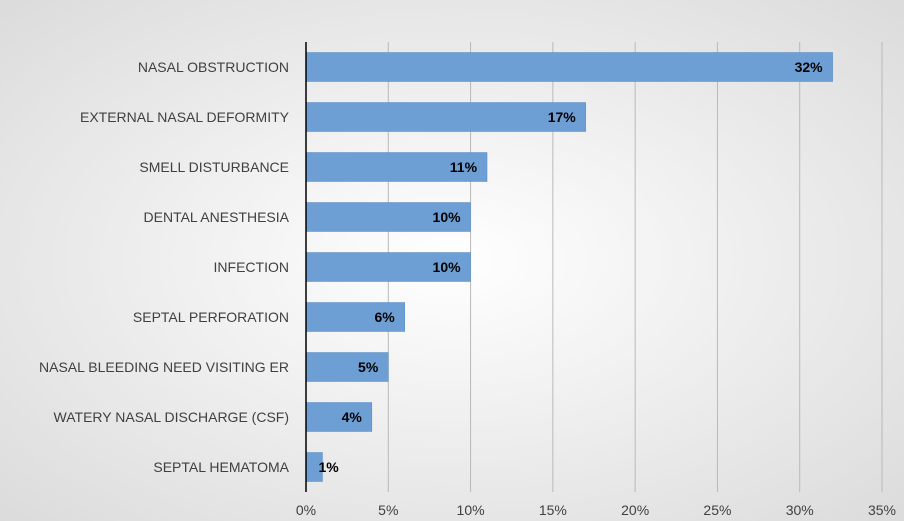 The height and width of the screenshot is (521, 904). What do you see at coordinates (446, 117) in the screenshot?
I see `bar-external-nasal-deformity` at bounding box center [446, 117].